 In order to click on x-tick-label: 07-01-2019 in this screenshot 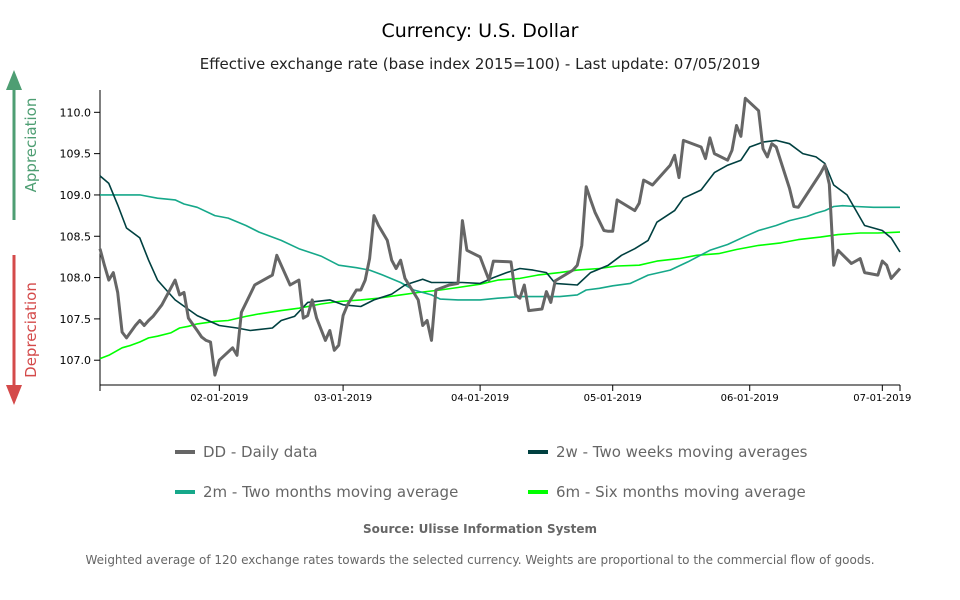, I will do `click(882, 398)`.